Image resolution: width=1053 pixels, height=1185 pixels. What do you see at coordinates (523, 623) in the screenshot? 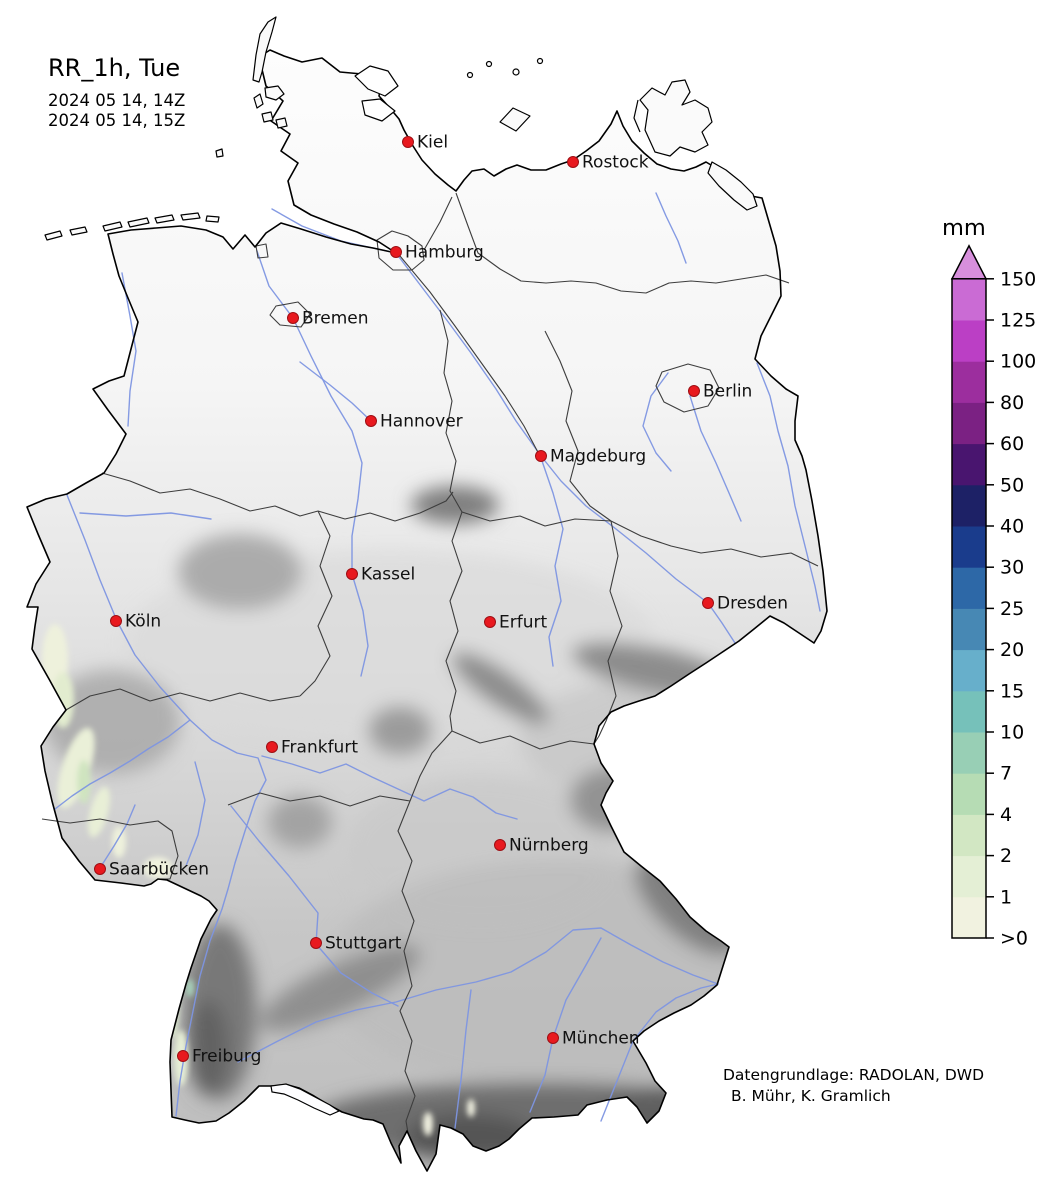
I see `city-label: Erfurt` at bounding box center [523, 623].